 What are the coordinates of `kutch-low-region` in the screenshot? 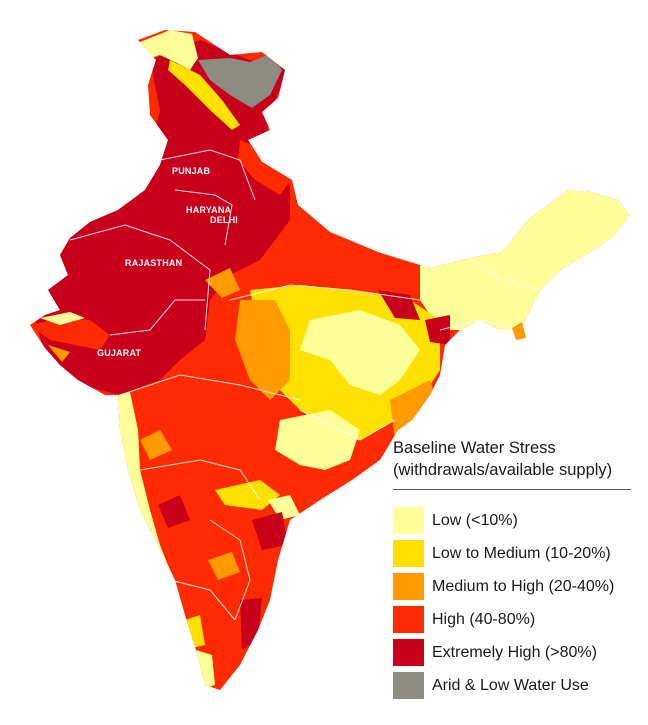 It's located at (62, 318).